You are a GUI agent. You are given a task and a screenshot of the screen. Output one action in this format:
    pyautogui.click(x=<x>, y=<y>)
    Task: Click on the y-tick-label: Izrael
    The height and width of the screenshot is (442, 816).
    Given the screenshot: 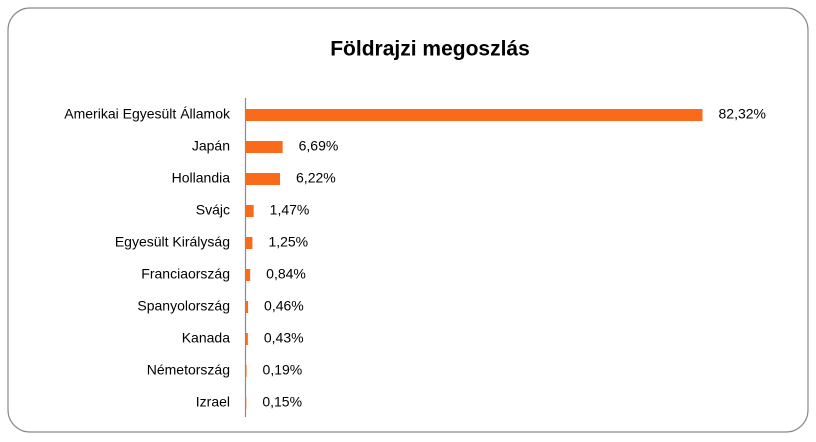 What is the action you would take?
    pyautogui.click(x=213, y=402)
    